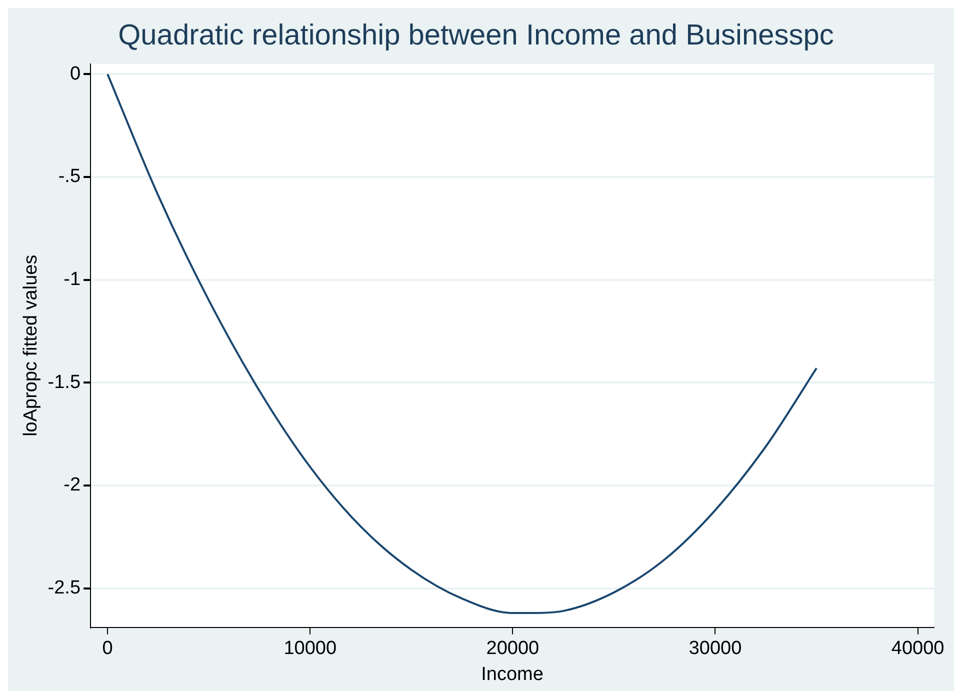 Image resolution: width=962 pixels, height=699 pixels. I want to click on y-axis-title: loApropc fitted values, so click(31, 345).